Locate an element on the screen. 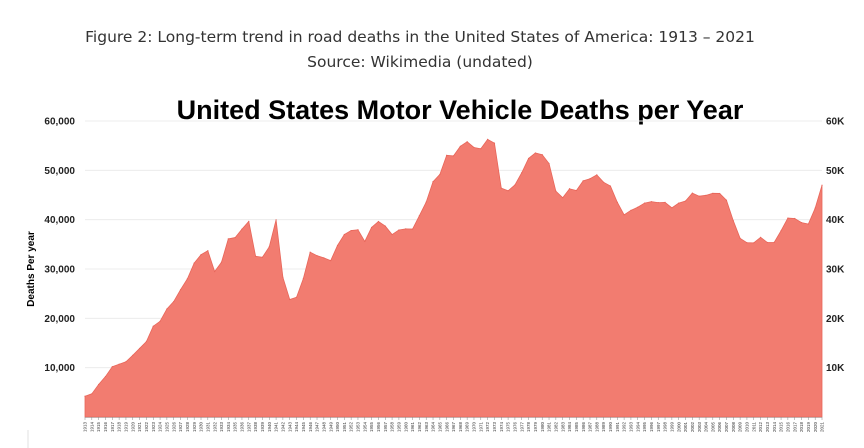 This screenshot has width=864, height=448. x-tick-label: 2002 is located at coordinates (692, 427).